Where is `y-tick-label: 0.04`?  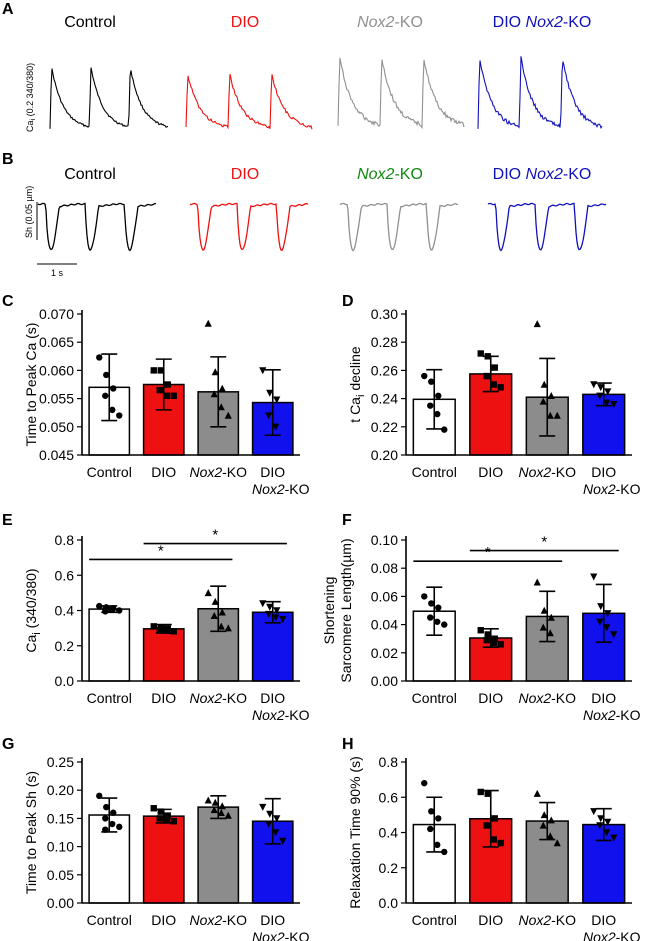
y-tick-label: 0.04 is located at coordinates (384, 625).